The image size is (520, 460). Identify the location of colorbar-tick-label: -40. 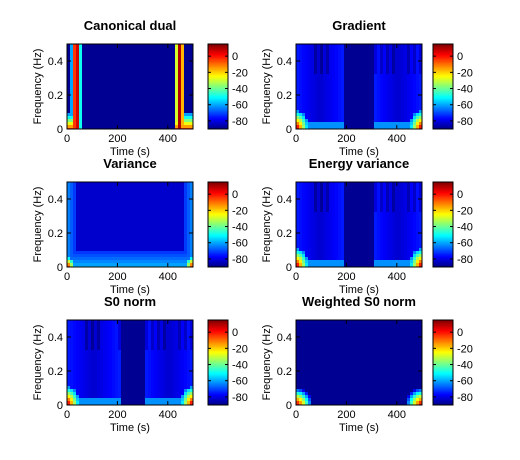
(240, 228).